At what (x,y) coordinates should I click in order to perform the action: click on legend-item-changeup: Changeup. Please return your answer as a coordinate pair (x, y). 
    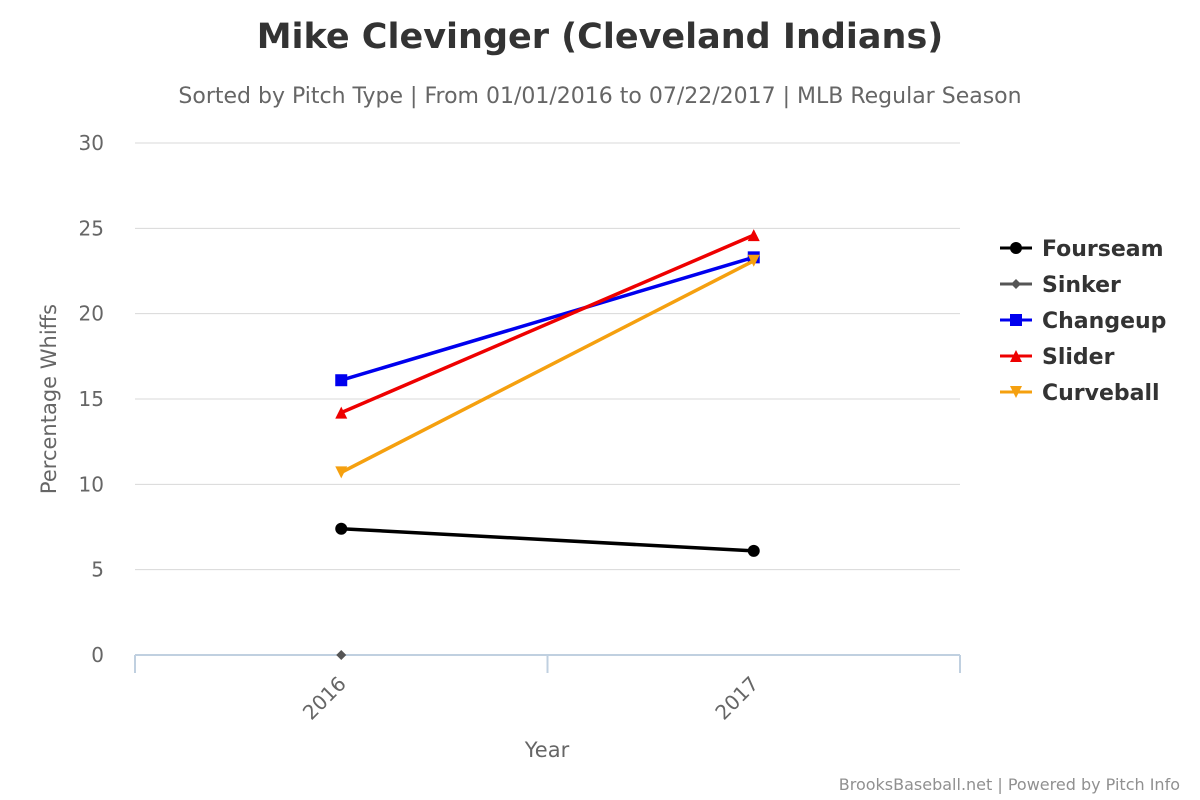
    Looking at the image, I should click on (1083, 321).